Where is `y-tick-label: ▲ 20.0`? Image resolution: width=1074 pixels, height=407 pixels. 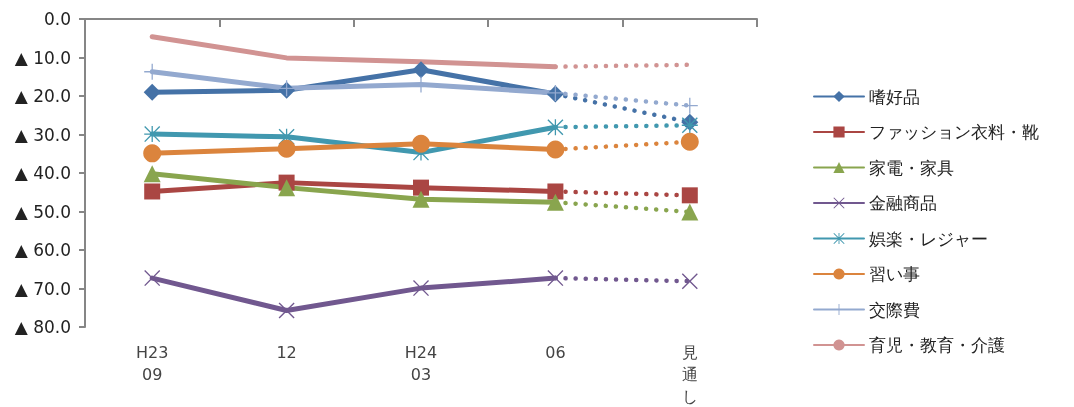
y-tick-label: ▲ 20.0 is located at coordinates (42, 96).